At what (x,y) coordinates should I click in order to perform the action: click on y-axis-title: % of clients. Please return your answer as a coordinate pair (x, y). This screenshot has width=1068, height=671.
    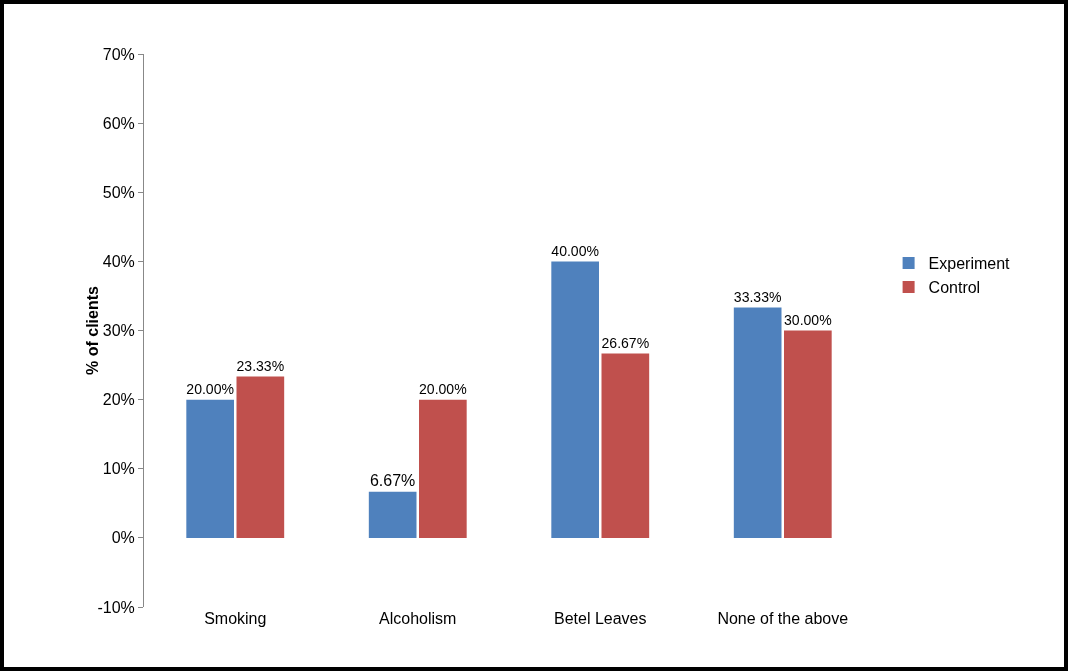
    Looking at the image, I should click on (92, 330).